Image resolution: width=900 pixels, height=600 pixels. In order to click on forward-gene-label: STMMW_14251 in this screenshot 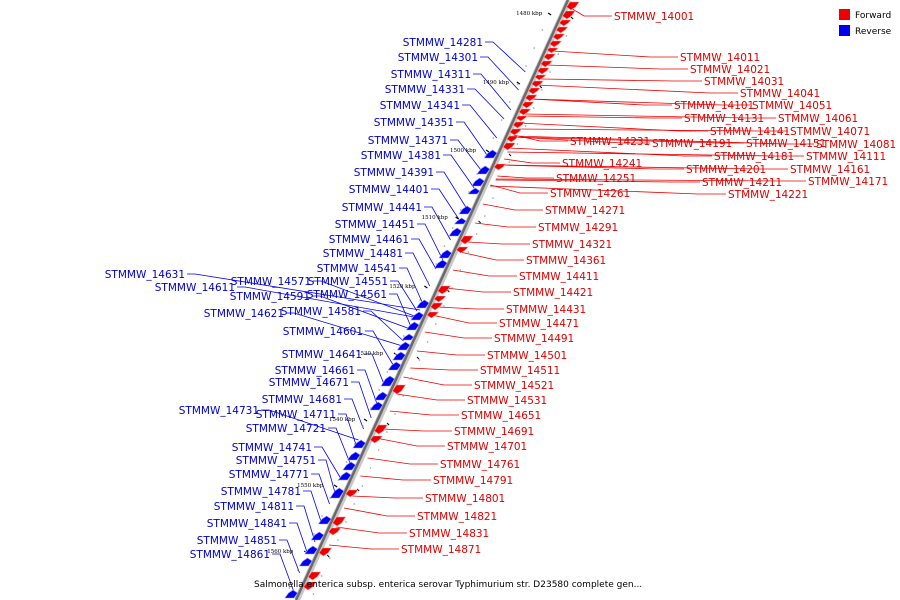, I will do `click(596, 179)`.